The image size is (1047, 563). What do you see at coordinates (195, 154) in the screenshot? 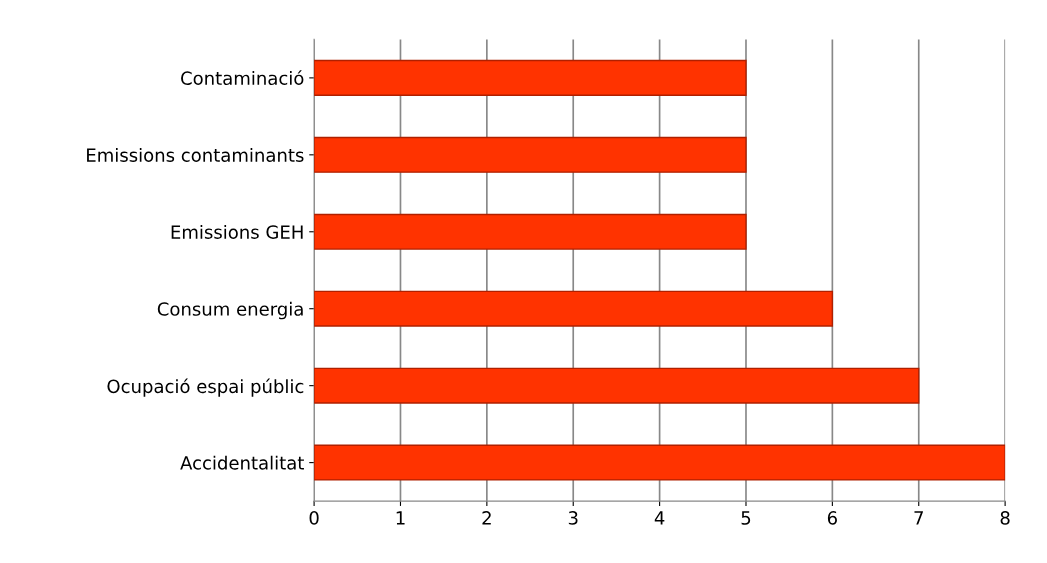
I see `y-tick-label: Emissions contaminants` at bounding box center [195, 154].